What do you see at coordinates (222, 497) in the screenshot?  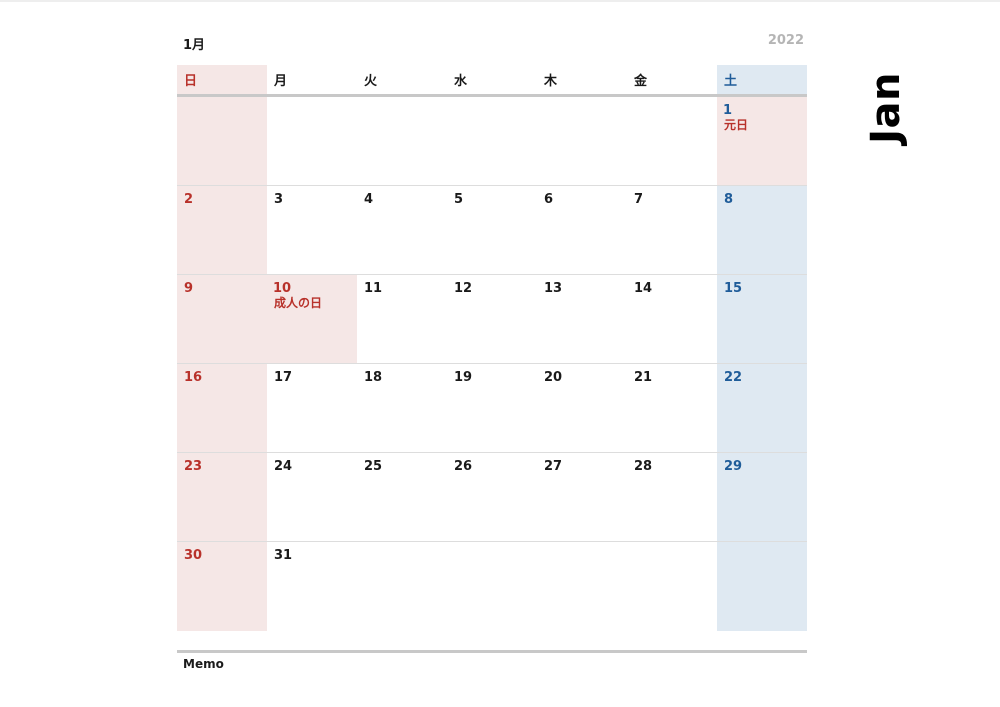 I see `day-cell: 23` at bounding box center [222, 497].